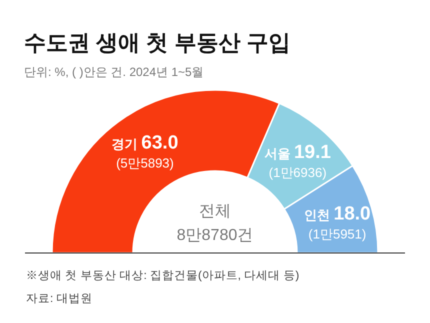 Image resolution: width=430 pixels, height=323 pixels. What do you see at coordinates (279, 154) in the screenshot?
I see `slice-label: 서울` at bounding box center [279, 154].